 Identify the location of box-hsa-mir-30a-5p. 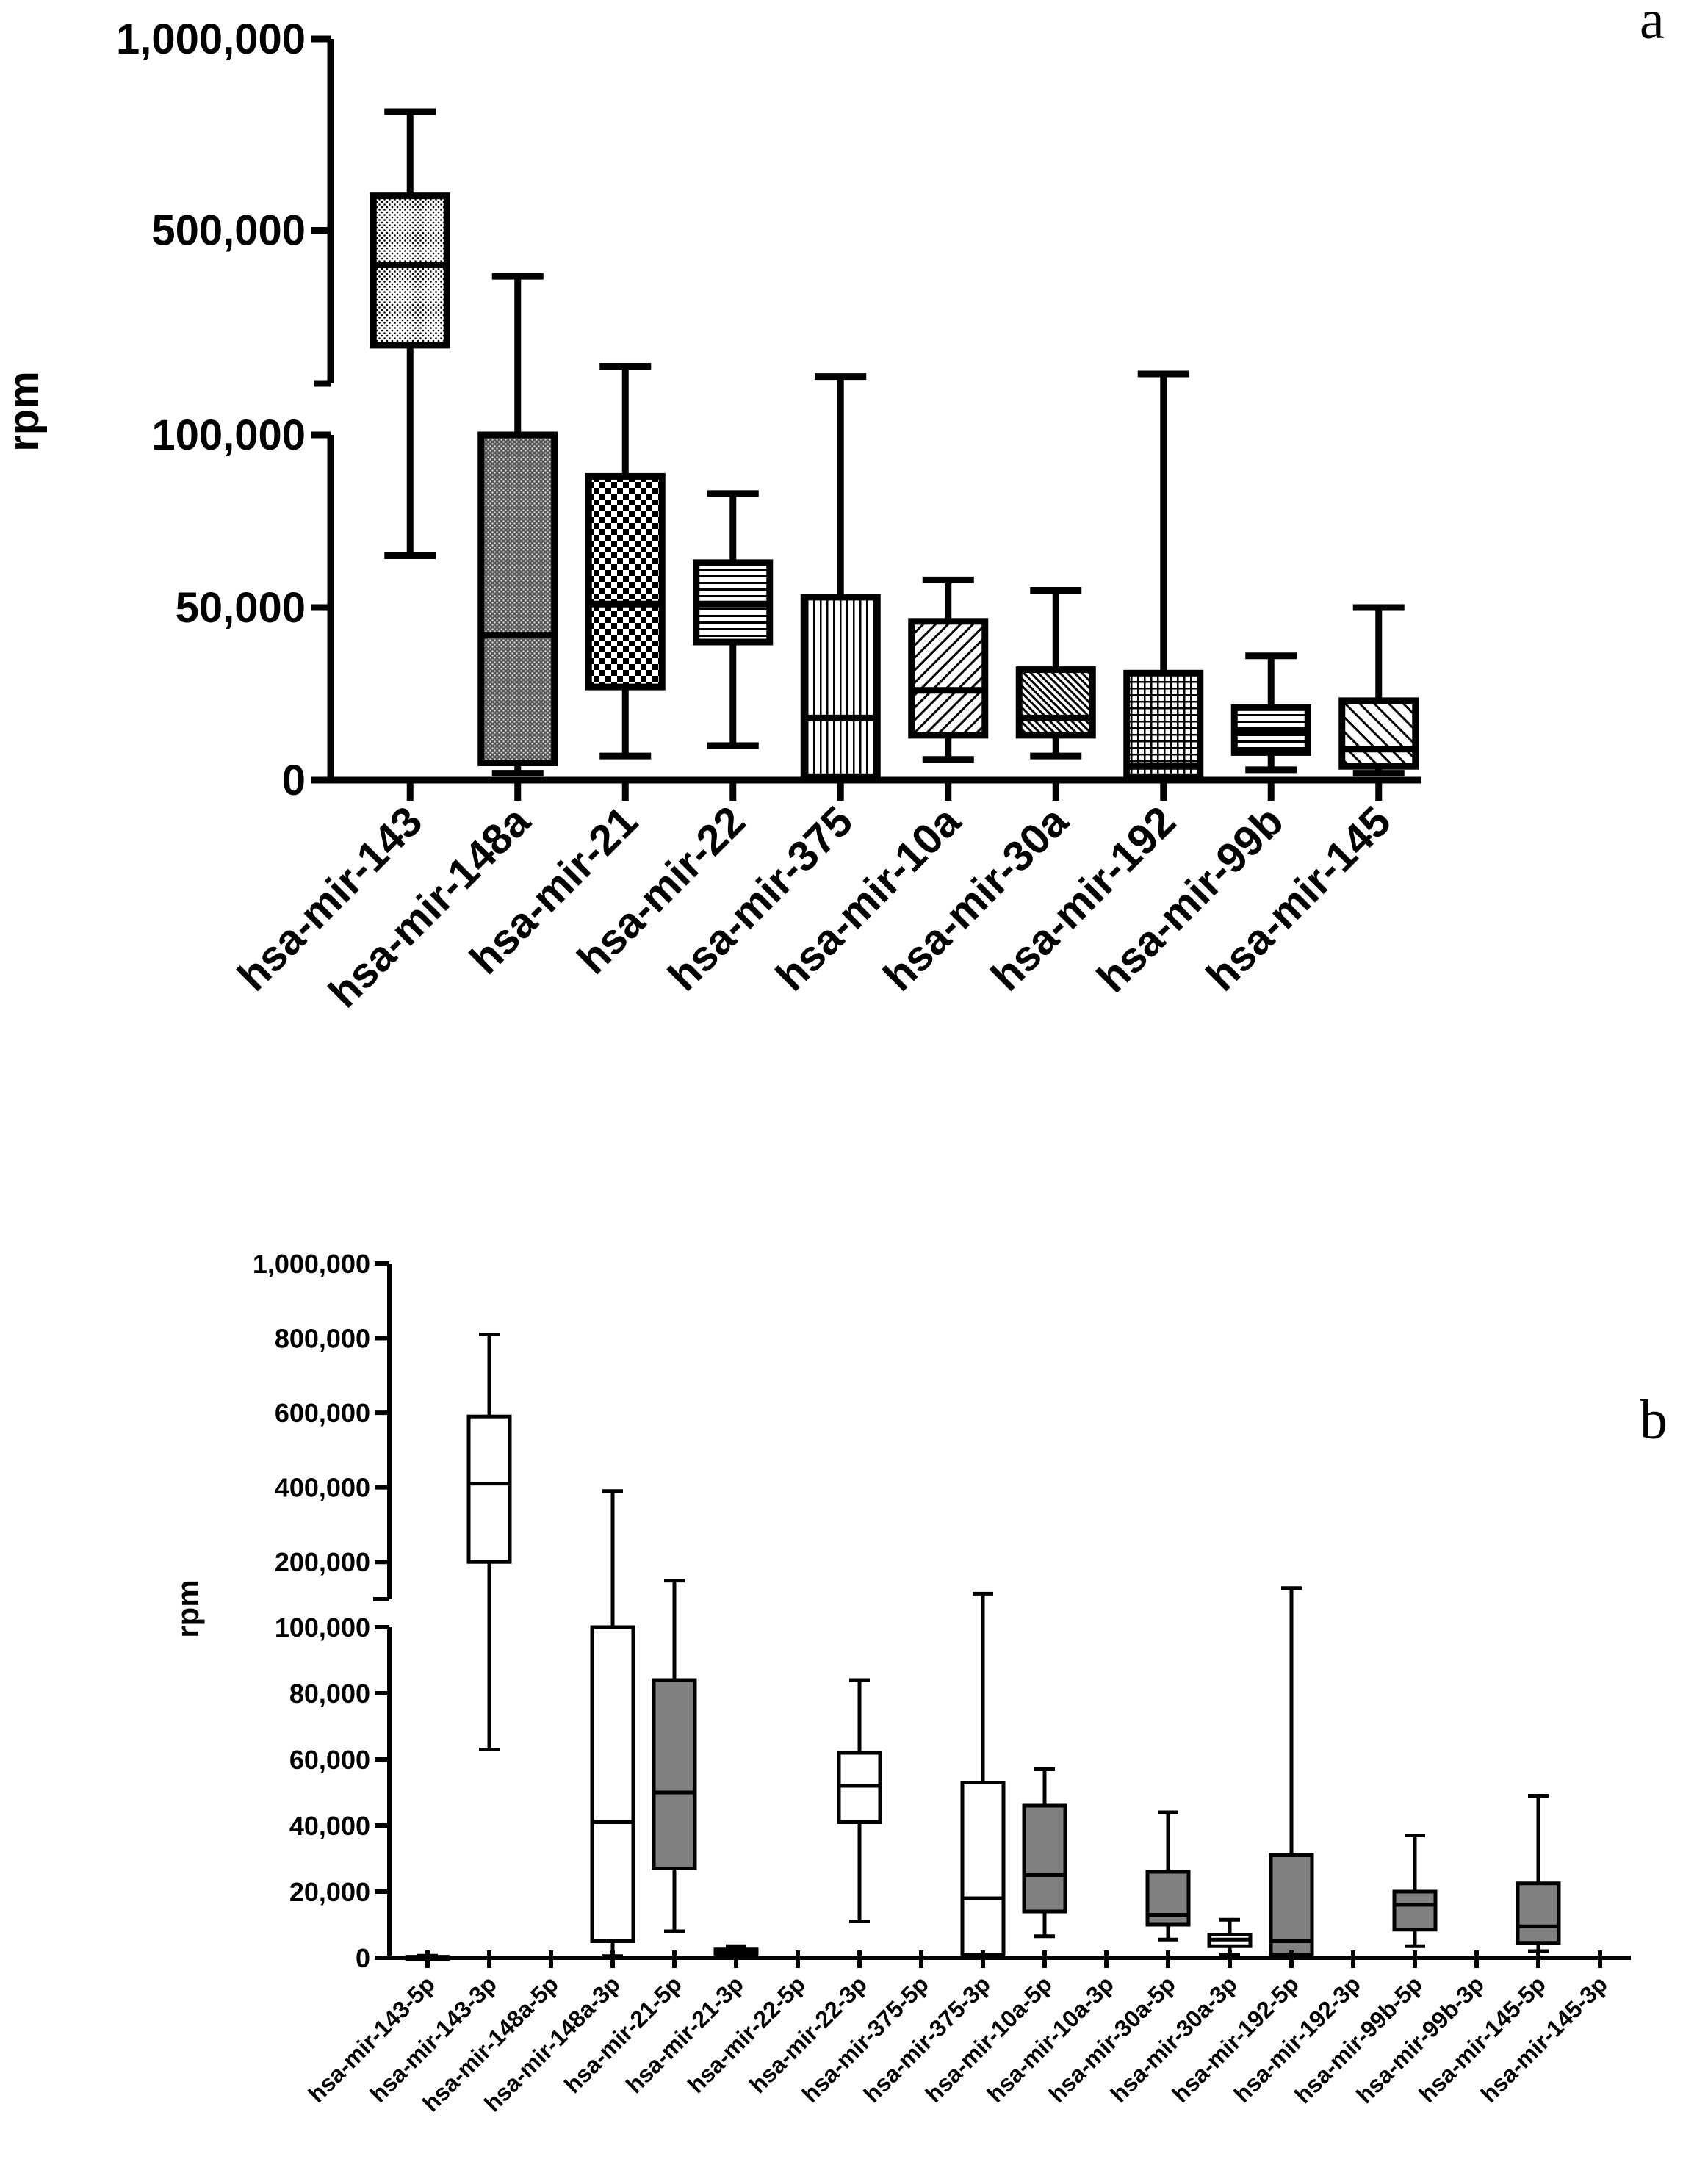
(1168, 1876).